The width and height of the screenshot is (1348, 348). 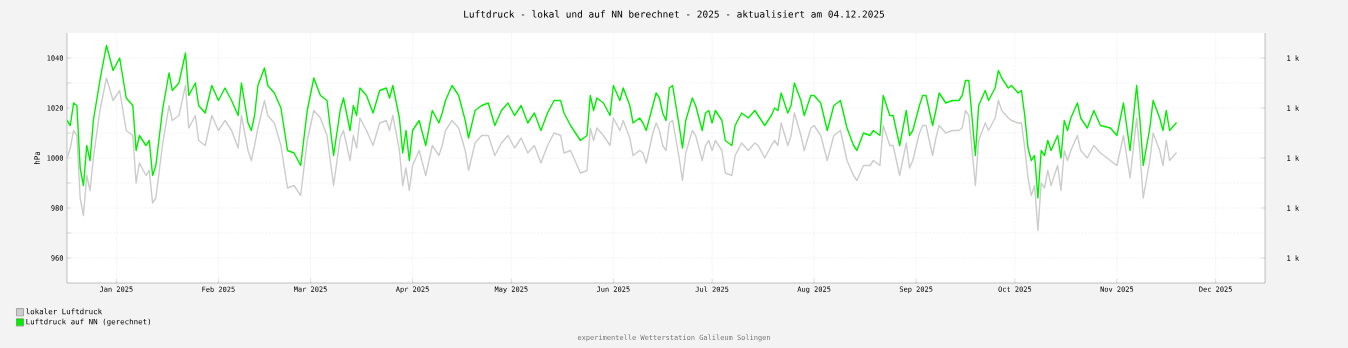 What do you see at coordinates (674, 14) in the screenshot?
I see `chart-title: Luftdruck - lokal und auf NN berechnet - 2025 - aktualisiert am 04.12.2025` at bounding box center [674, 14].